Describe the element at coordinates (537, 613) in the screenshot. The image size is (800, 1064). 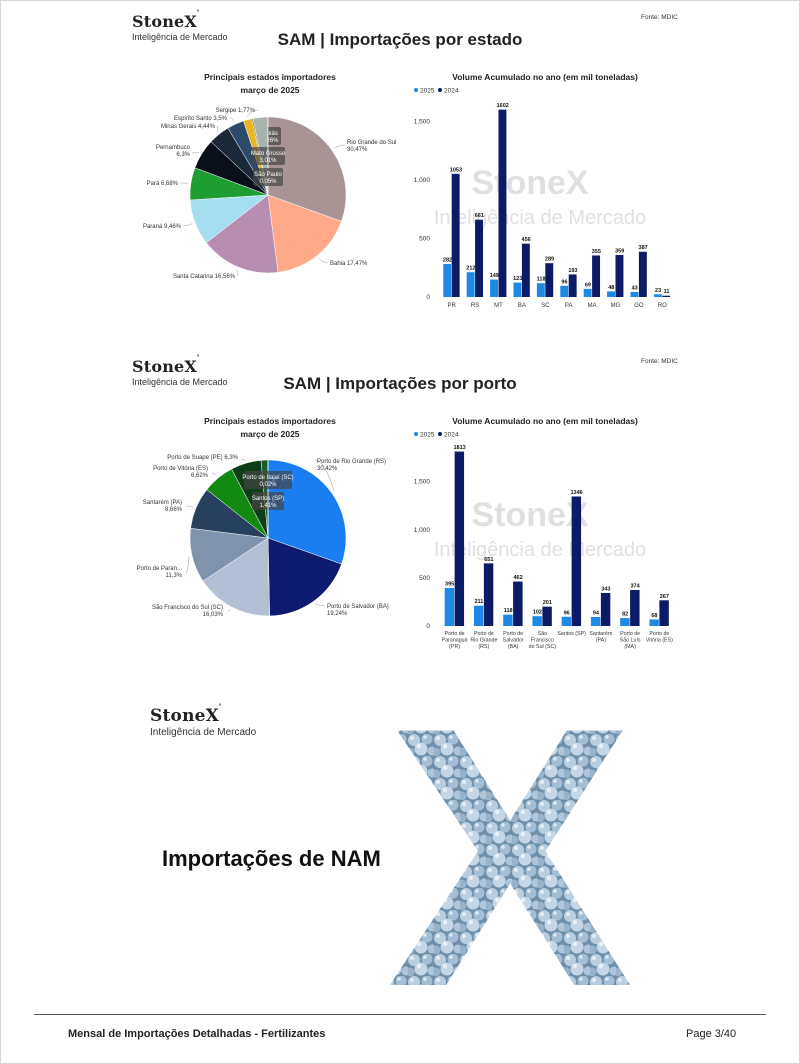
I see `bar-value-2025-sao-francisco-do-sul-sc: 102` at that location.